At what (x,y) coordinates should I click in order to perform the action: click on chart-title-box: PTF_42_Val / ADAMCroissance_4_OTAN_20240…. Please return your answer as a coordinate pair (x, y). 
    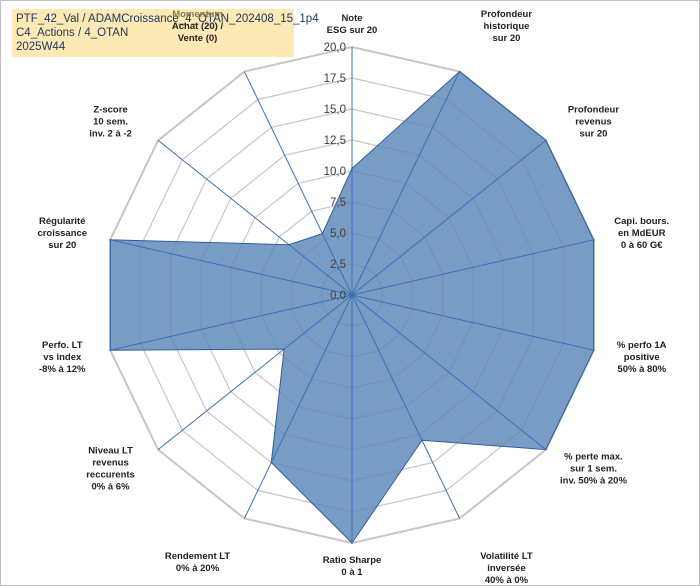
    Looking at the image, I should click on (165, 33).